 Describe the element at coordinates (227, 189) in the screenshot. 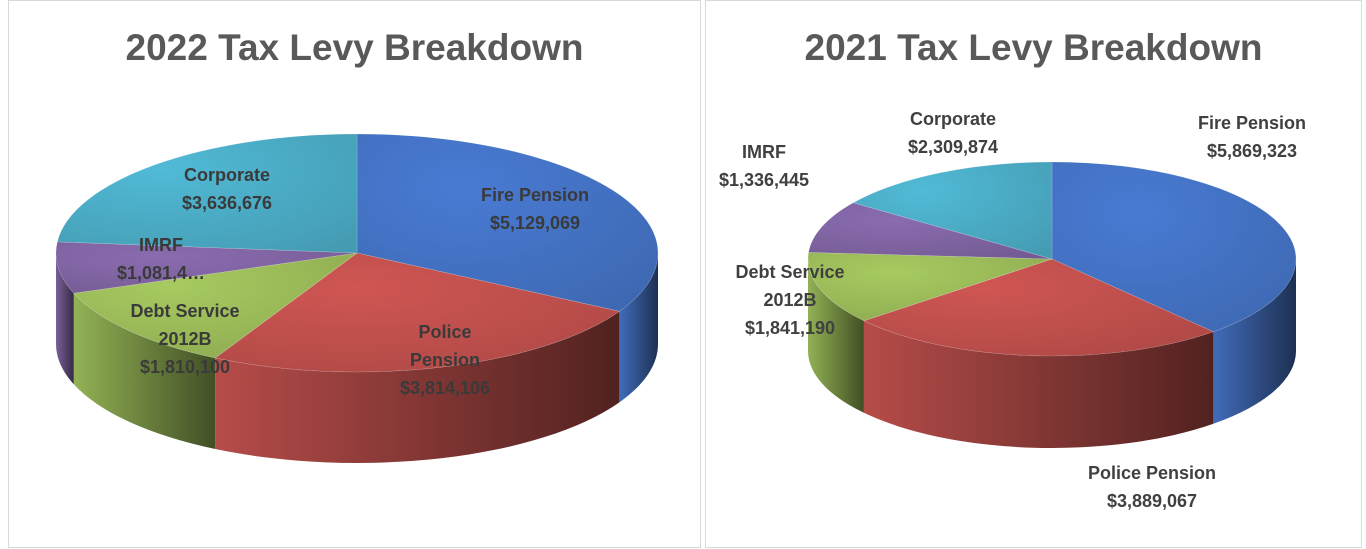

I see `data-label-corporate: Corporate $3,636,676` at that location.